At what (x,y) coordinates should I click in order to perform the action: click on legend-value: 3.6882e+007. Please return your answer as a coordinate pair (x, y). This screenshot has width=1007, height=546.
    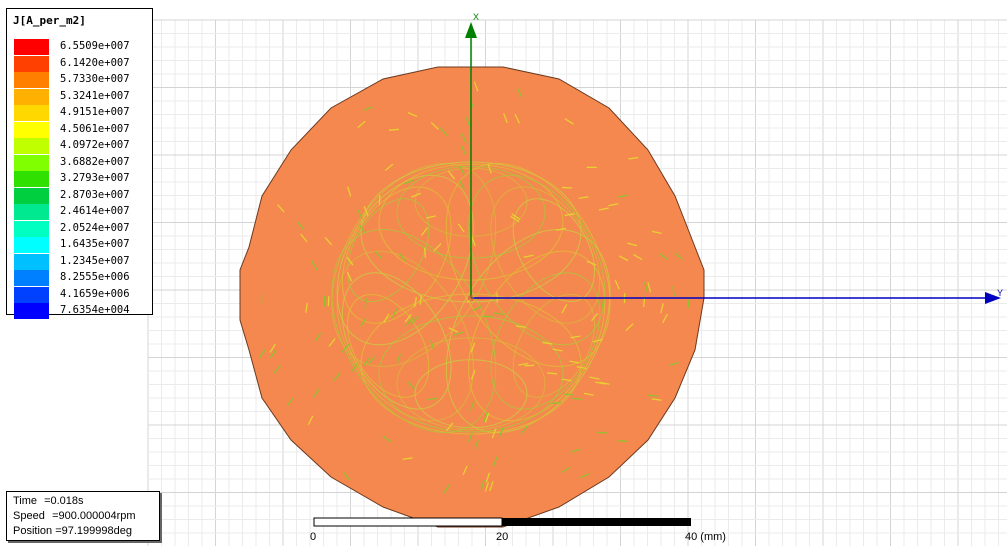
    Looking at the image, I should click on (95, 161).